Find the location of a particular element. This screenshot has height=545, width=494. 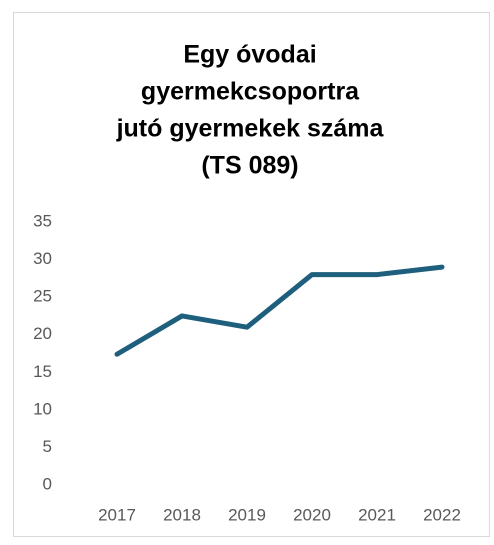

x-tick-label: 2018 is located at coordinates (182, 514).